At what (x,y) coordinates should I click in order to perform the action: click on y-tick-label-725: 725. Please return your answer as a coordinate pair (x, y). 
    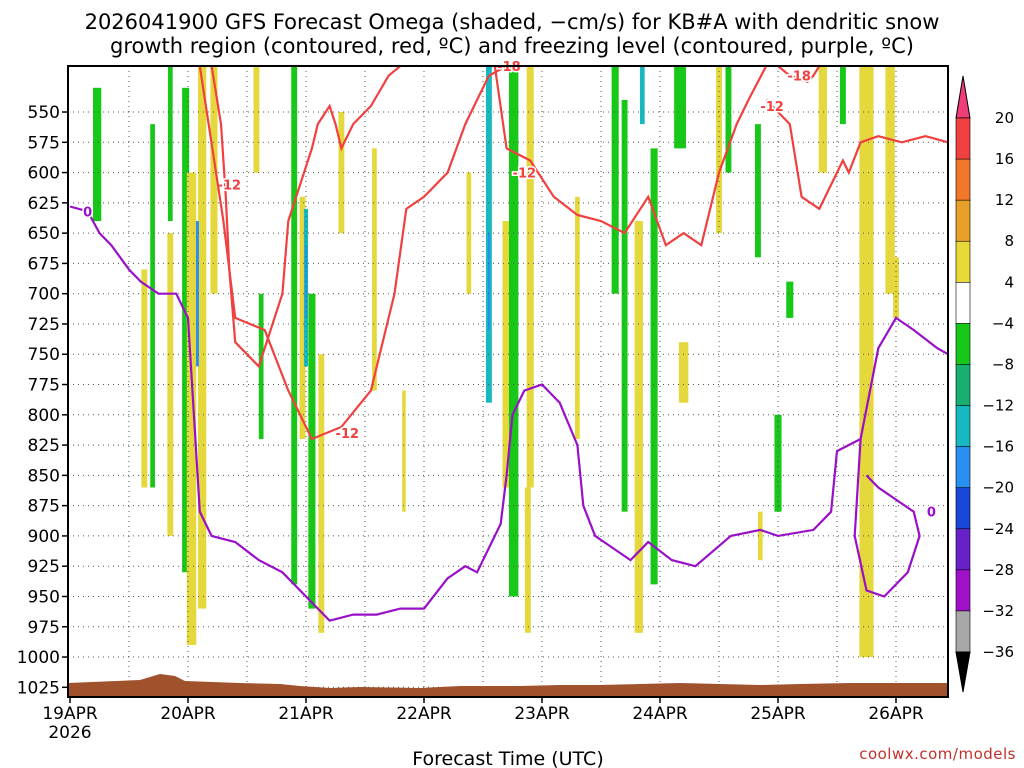
    Looking at the image, I should click on (44, 325).